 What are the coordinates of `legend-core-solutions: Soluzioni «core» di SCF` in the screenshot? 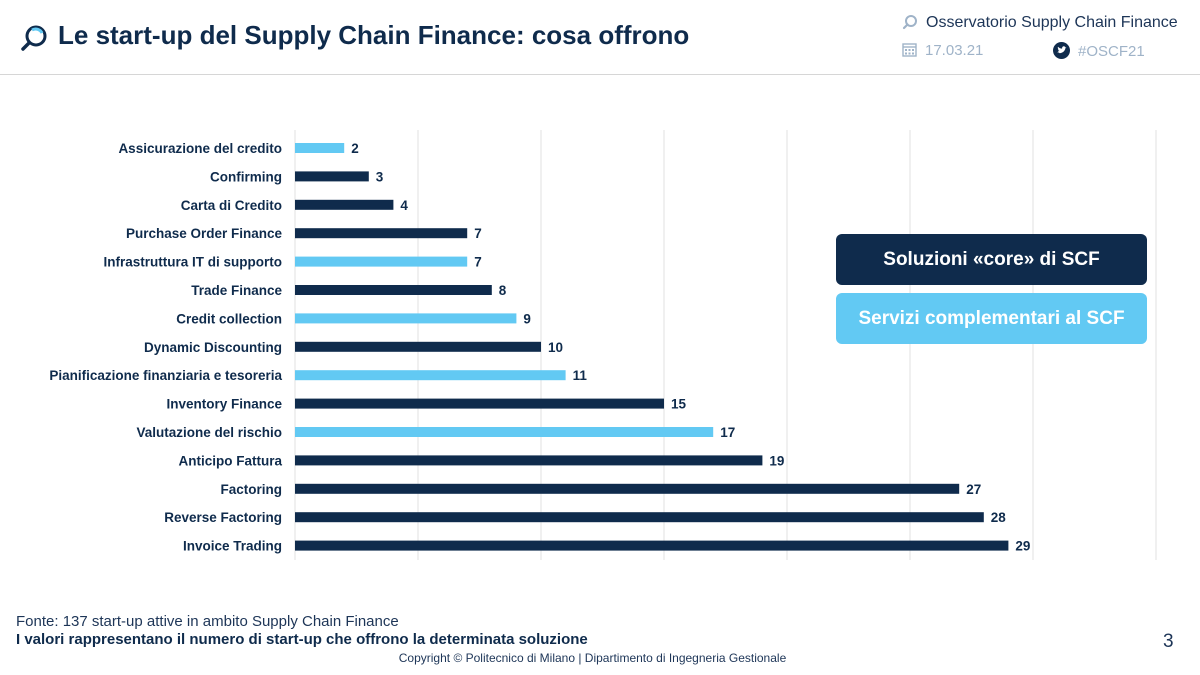 It's located at (991, 259).